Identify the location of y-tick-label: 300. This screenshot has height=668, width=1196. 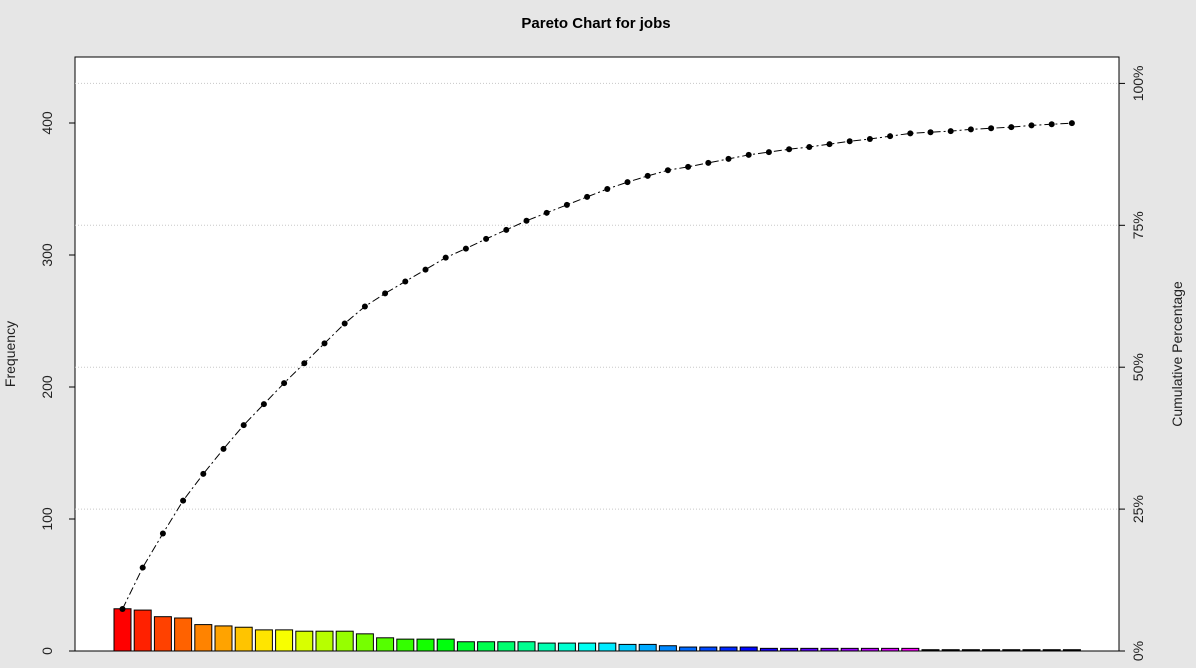
(47, 255).